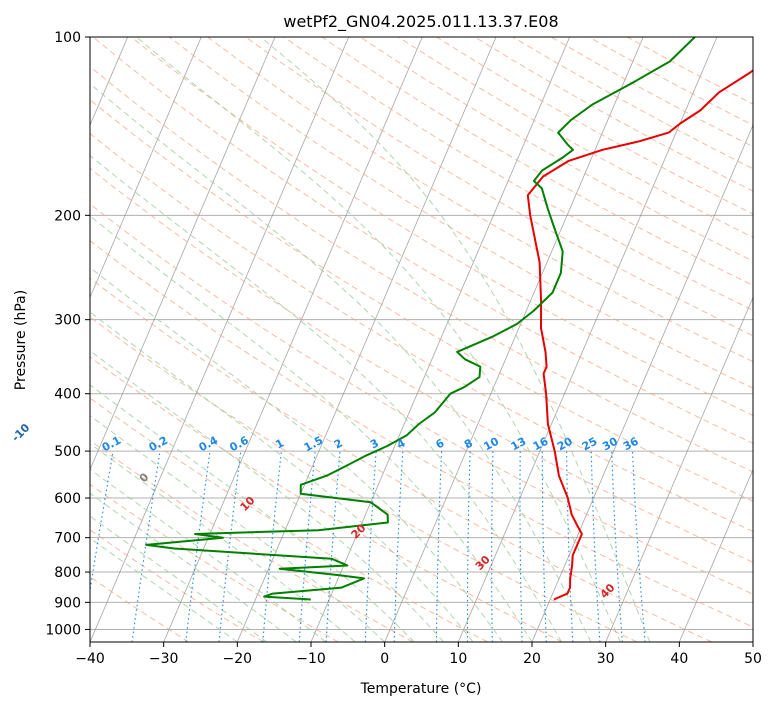 The height and width of the screenshot is (708, 775). I want to click on y-tick-label: 500, so click(67, 452).